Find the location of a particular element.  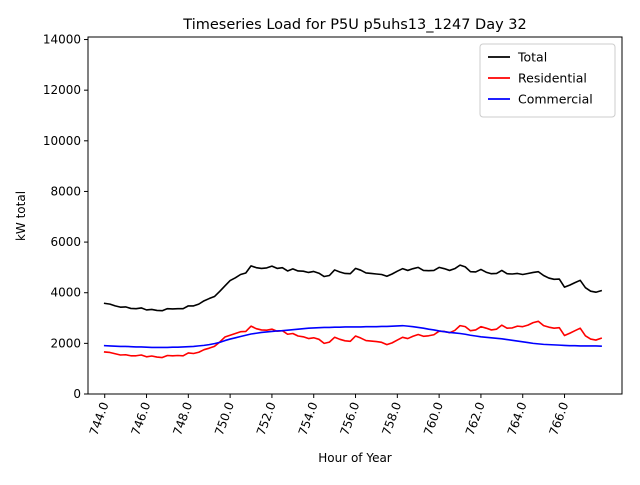

legend: Total Residential Commercial is located at coordinates (547, 80).